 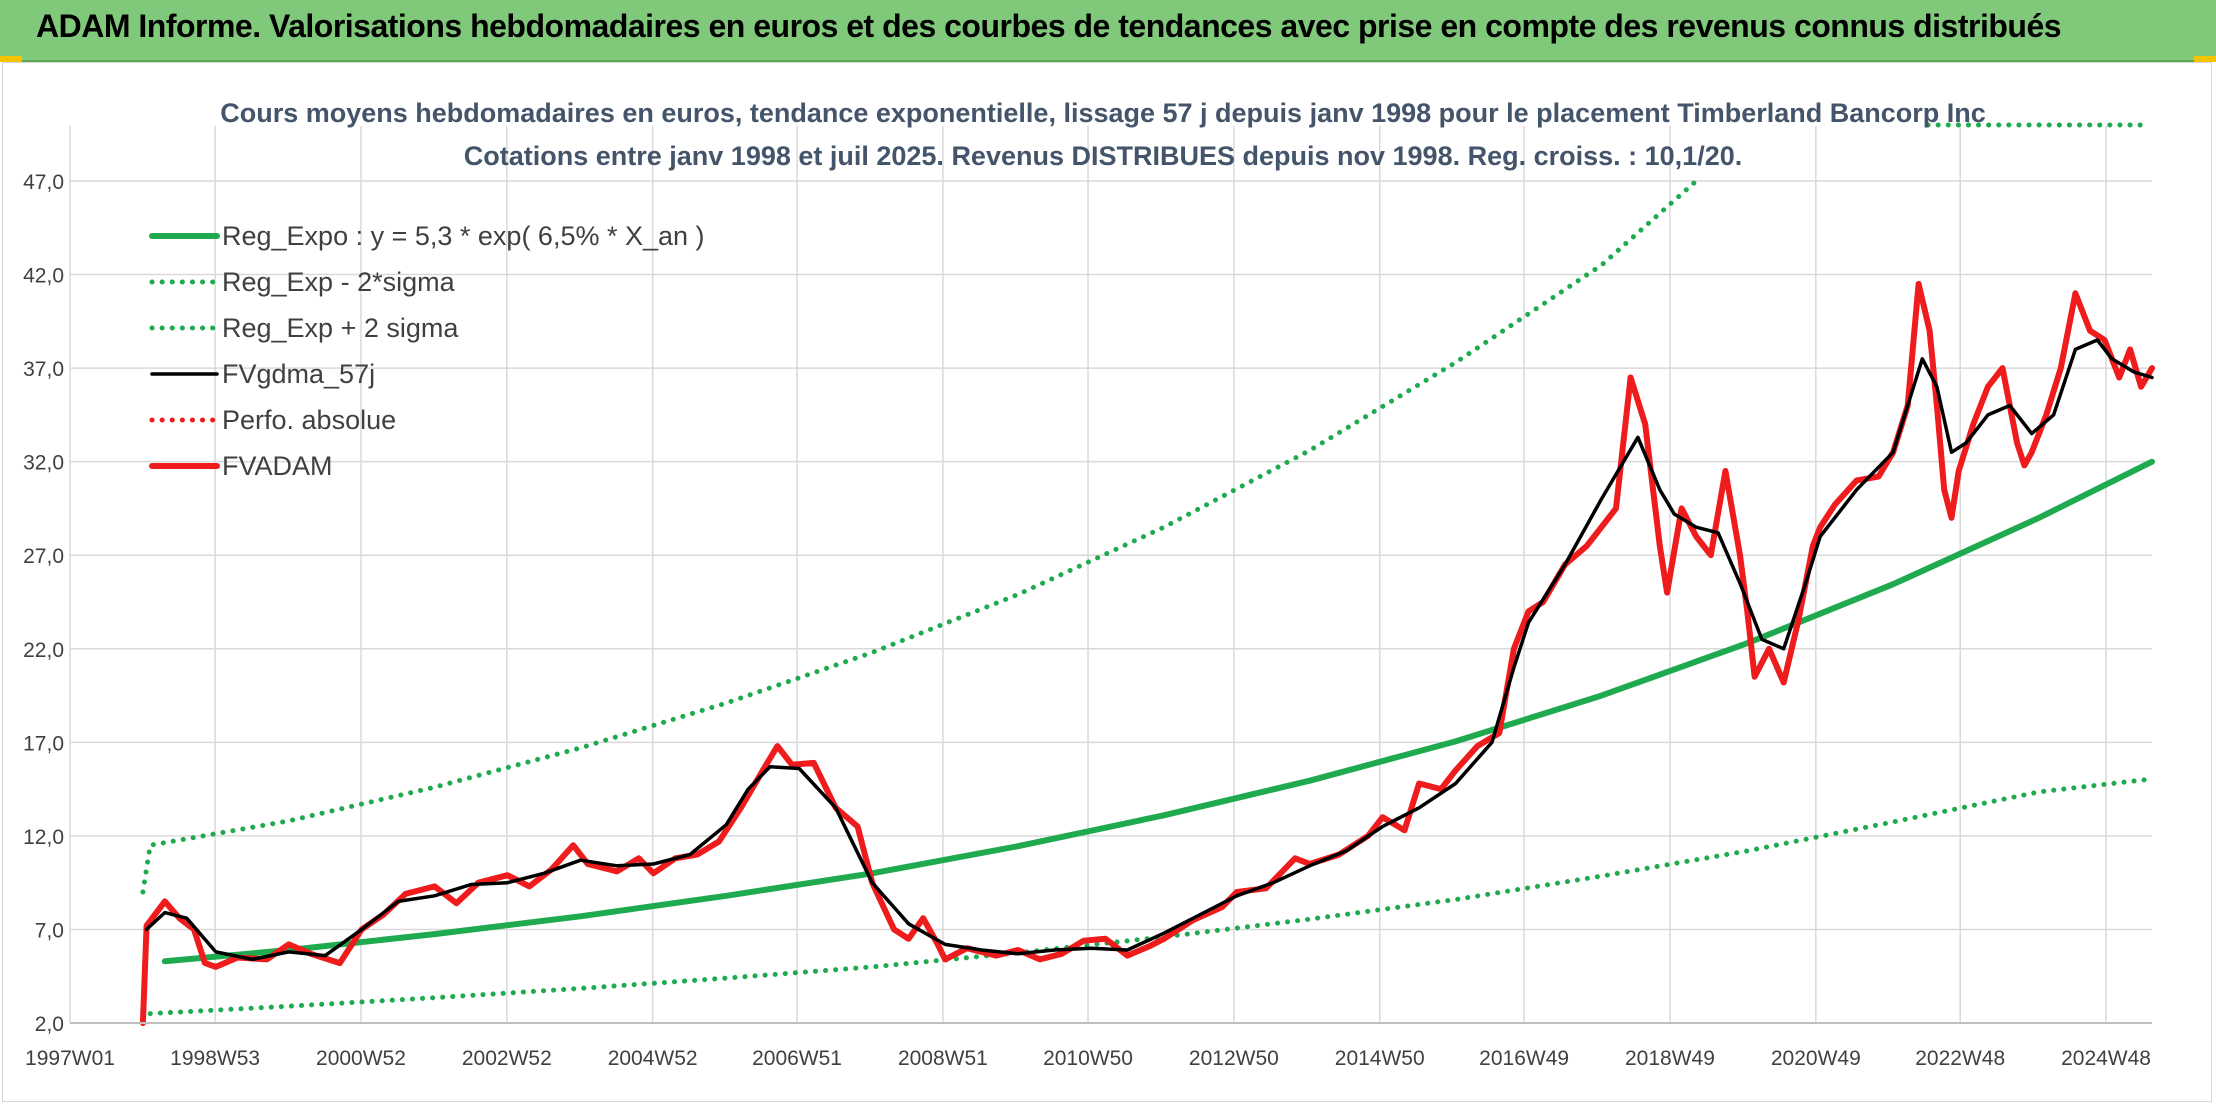 I want to click on y-tick-label: 2,0, so click(x=49, y=1024).